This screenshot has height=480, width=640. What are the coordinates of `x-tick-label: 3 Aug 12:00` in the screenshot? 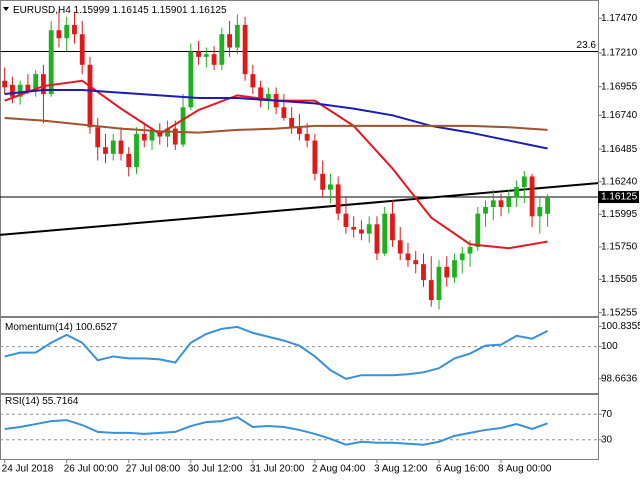 It's located at (401, 469).